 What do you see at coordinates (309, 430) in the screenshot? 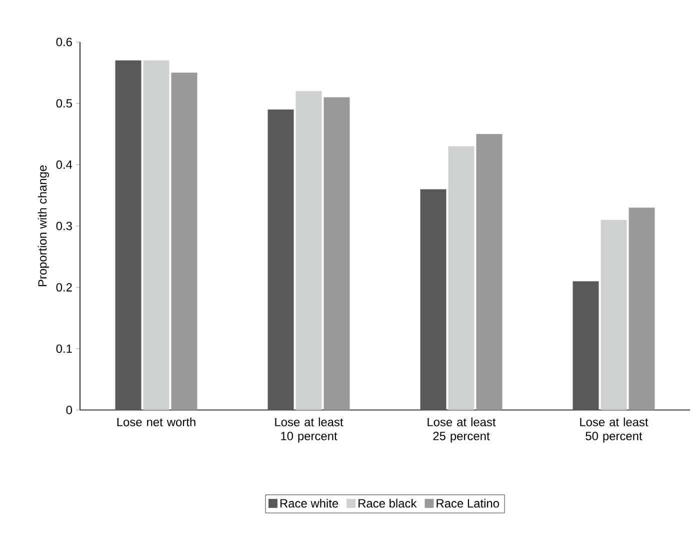
I see `x-tick-label: Lose at least 10 percent` at bounding box center [309, 430].